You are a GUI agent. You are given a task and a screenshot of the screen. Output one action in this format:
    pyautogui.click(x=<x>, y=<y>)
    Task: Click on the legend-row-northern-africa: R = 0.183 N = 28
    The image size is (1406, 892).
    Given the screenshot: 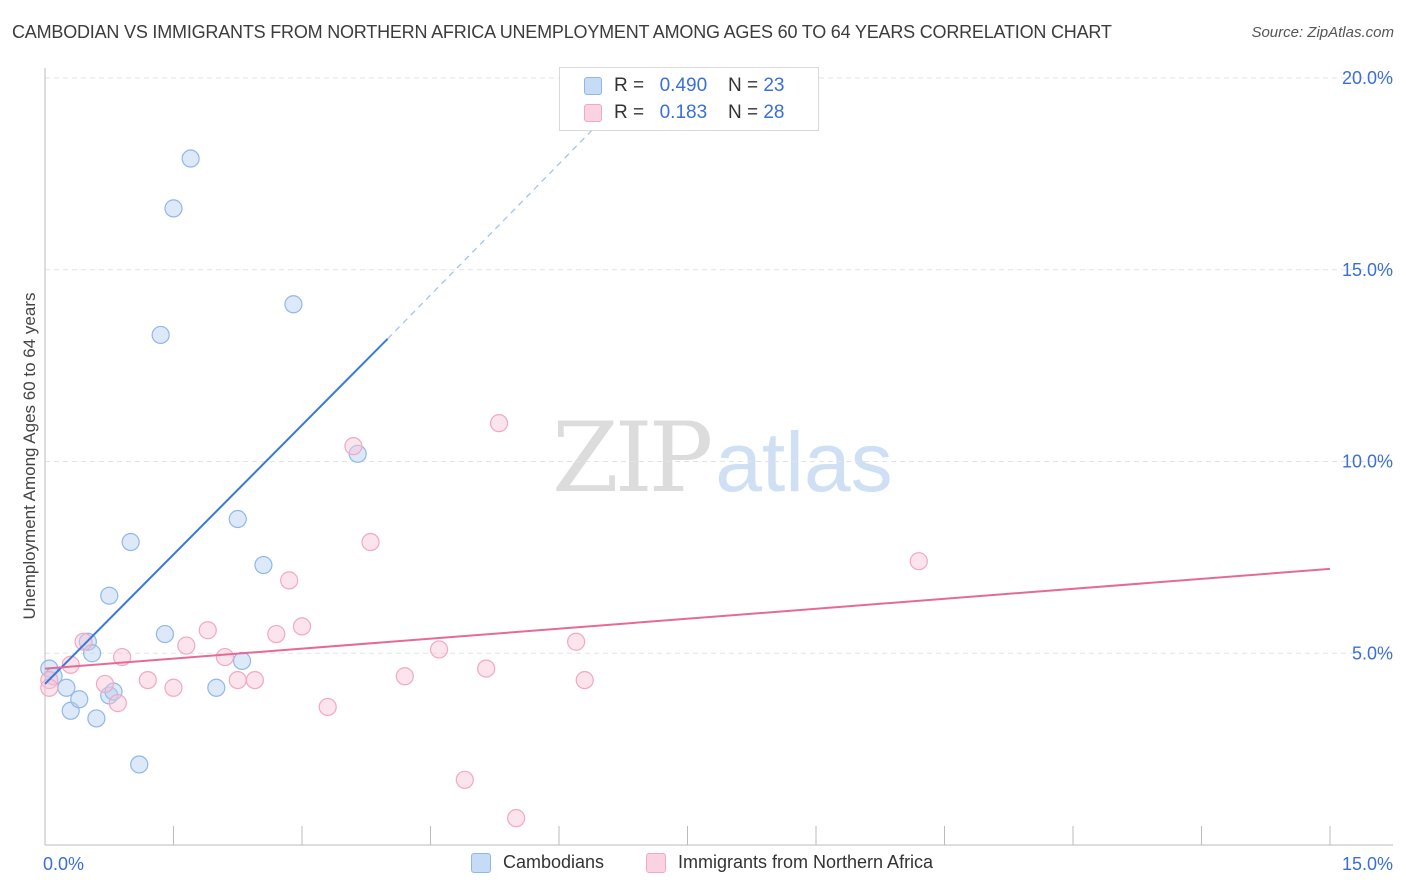 What is the action you would take?
    pyautogui.click(x=684, y=113)
    